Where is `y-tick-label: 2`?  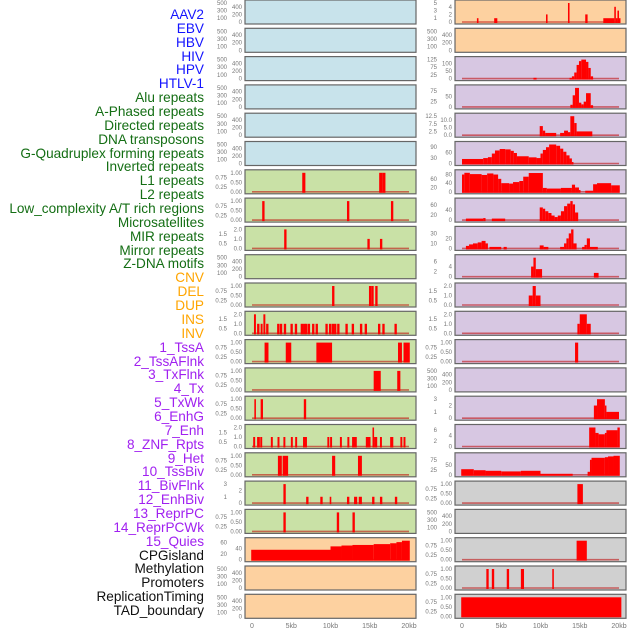
y-tick-label: 2 is located at coordinates (436, 273).